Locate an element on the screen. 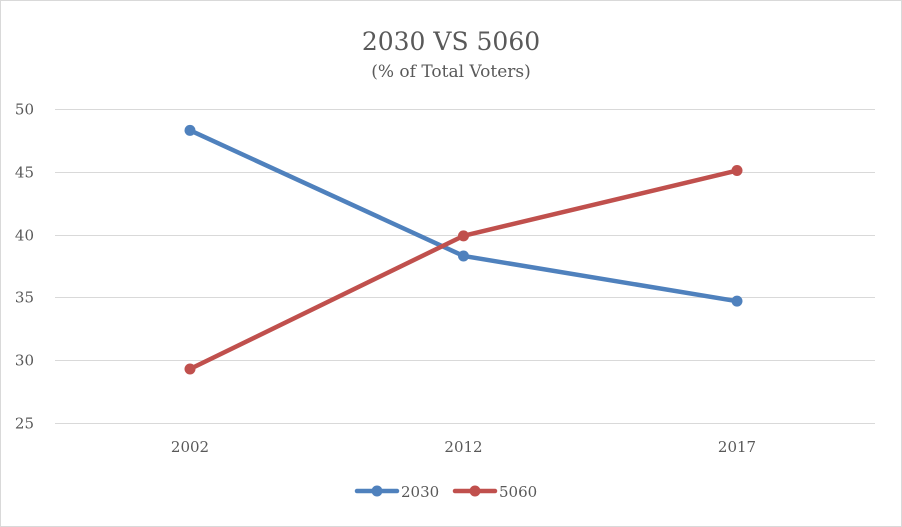 The image size is (902, 527). x-tick-label: 2002 is located at coordinates (190, 447).